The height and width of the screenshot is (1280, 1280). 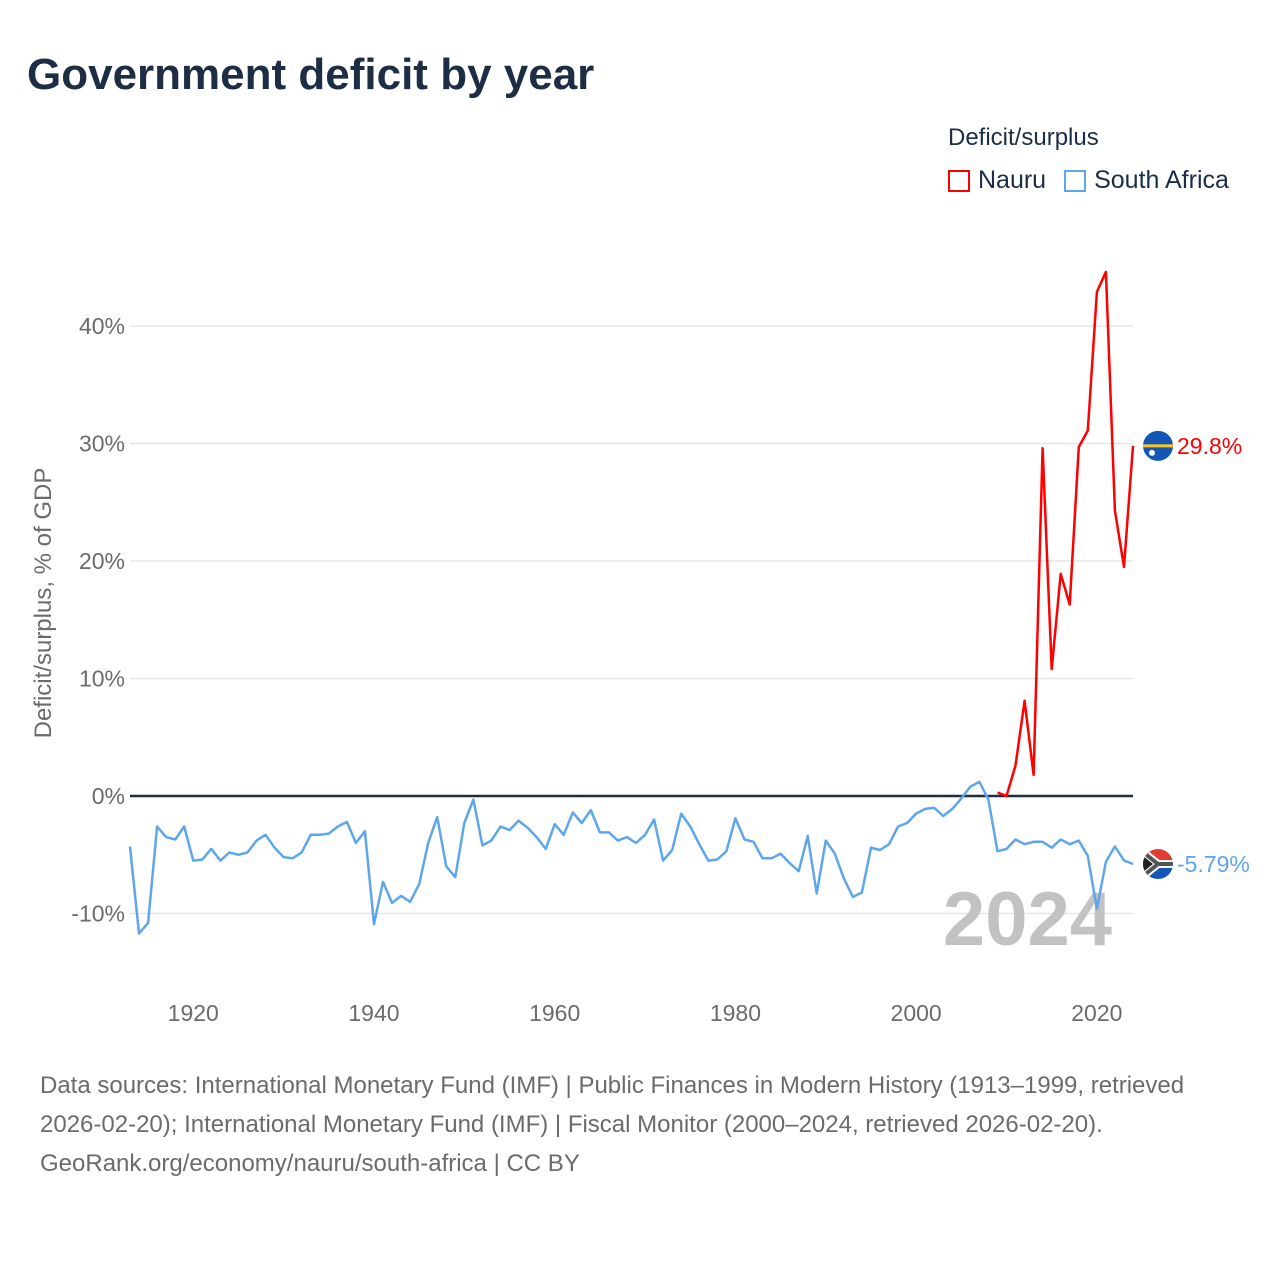 I want to click on y-tick-label: 20%, so click(x=102, y=561).